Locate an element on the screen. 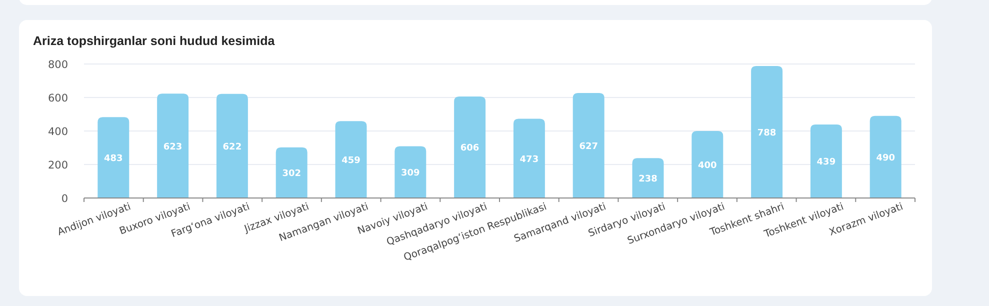 This screenshot has width=989, height=306. data-label: 400 is located at coordinates (707, 166).